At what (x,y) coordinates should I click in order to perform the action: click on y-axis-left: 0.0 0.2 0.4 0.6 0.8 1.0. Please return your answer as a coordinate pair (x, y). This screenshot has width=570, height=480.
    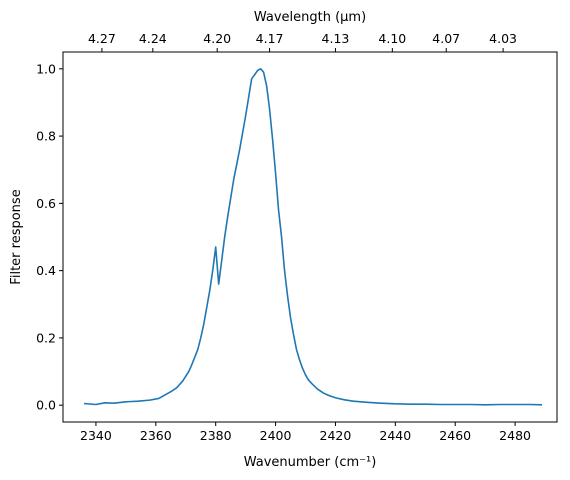
    Looking at the image, I should click on (49, 237).